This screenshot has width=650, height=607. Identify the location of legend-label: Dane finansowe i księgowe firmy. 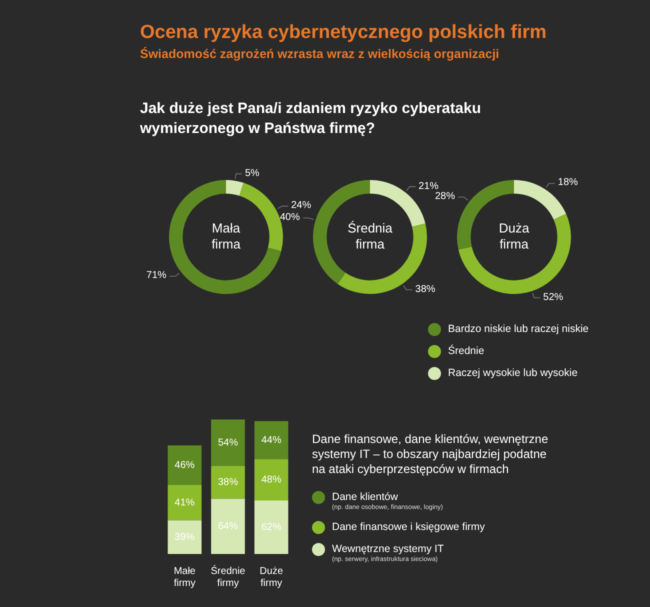
(408, 527).